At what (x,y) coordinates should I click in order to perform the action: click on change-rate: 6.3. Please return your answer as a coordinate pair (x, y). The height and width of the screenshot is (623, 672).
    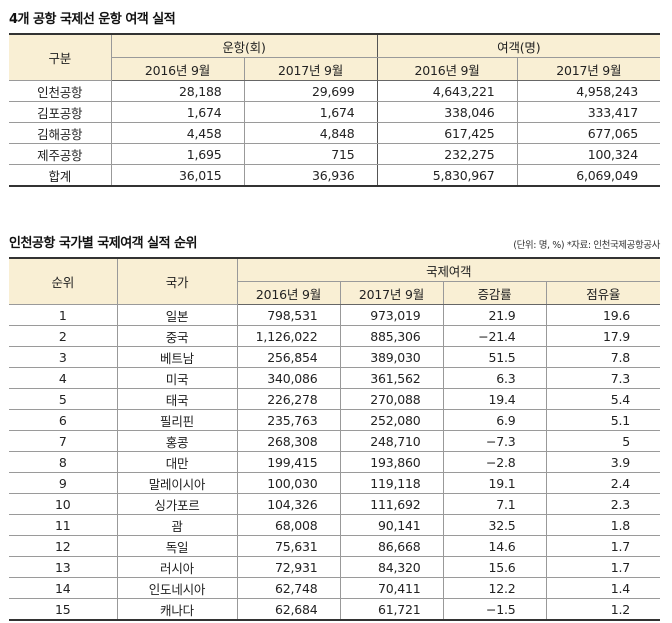
    Looking at the image, I should click on (494, 378).